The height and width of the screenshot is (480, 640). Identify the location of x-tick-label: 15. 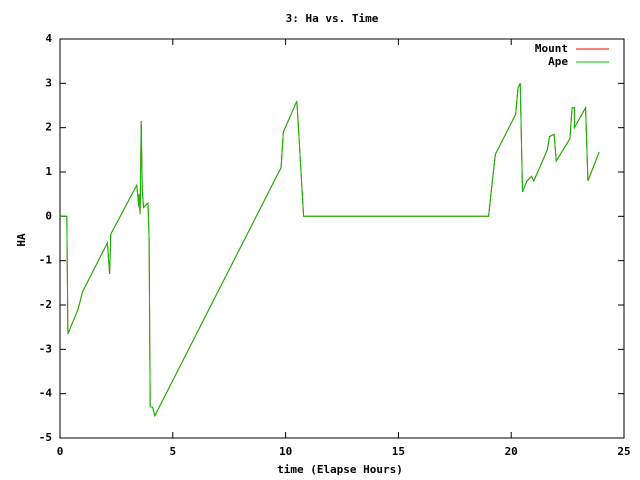
(398, 451).